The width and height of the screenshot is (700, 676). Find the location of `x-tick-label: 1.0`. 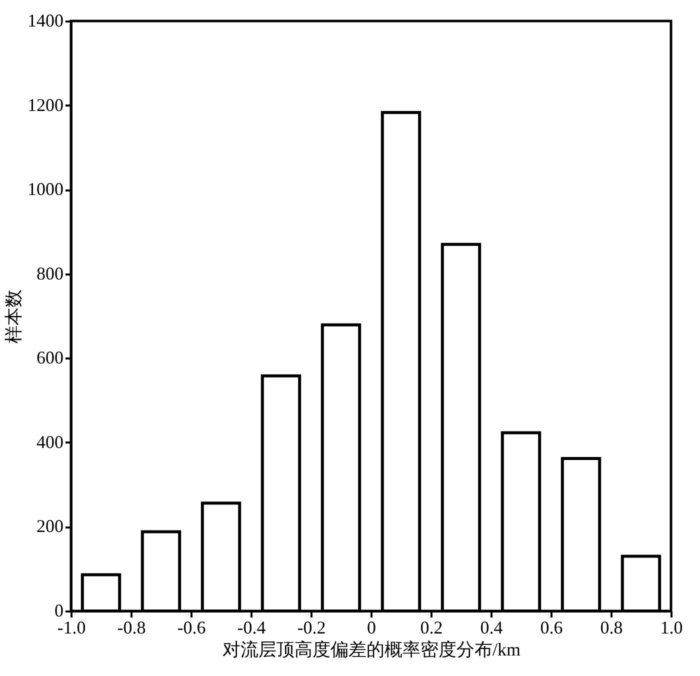

x-tick-label: 1.0 is located at coordinates (671, 628).